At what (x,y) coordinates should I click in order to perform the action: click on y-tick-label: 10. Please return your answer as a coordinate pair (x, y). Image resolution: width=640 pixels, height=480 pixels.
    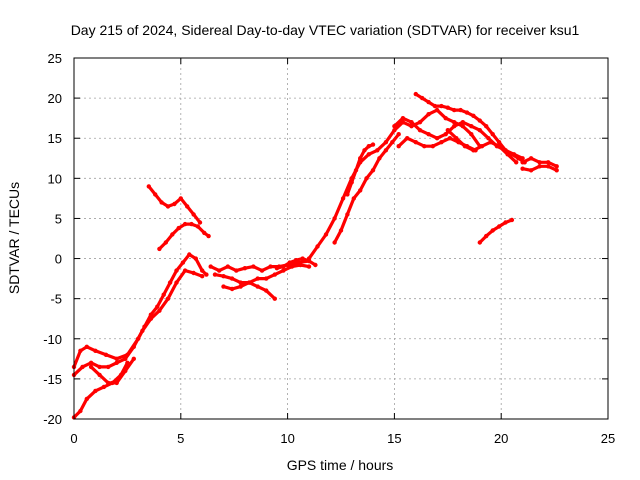
    Looking at the image, I should click on (55, 178).